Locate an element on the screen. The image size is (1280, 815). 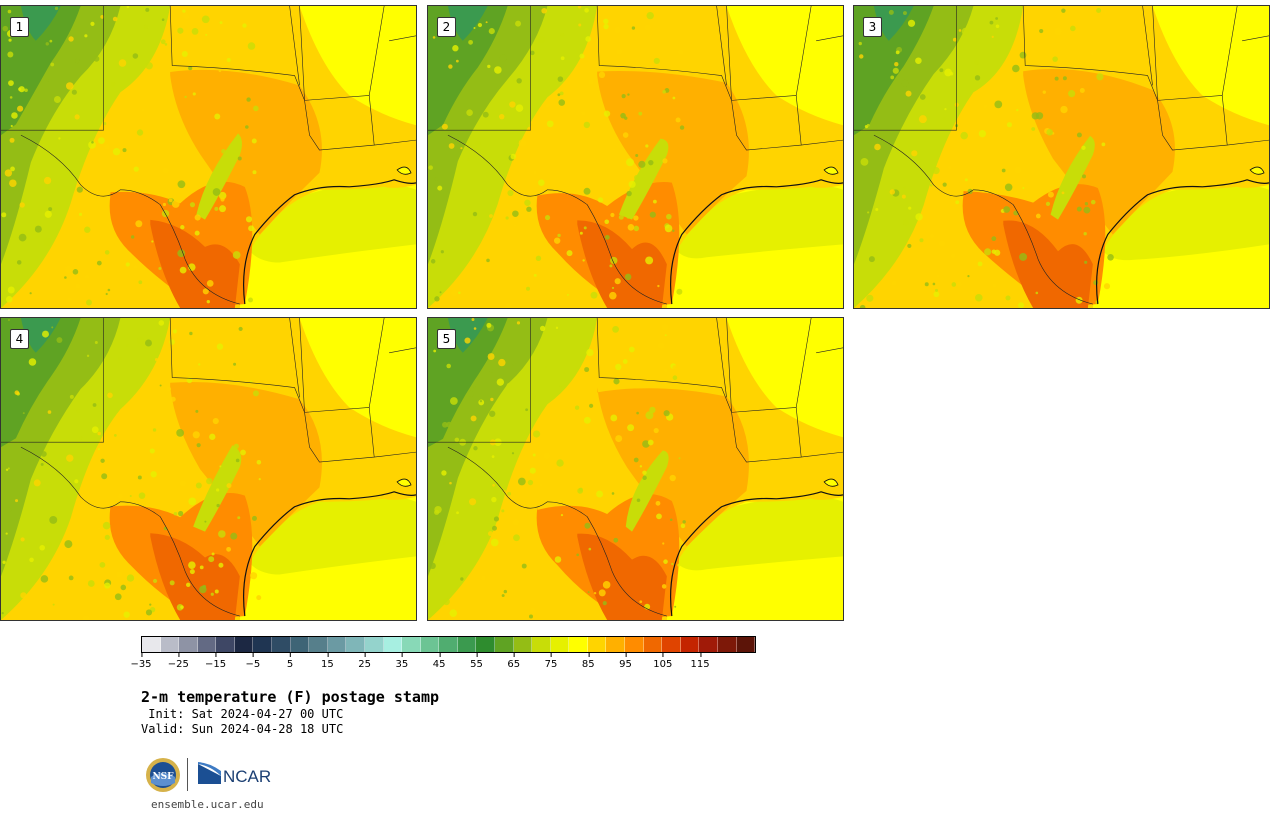
colorbar-tick-label: 25 is located at coordinates (364, 661).